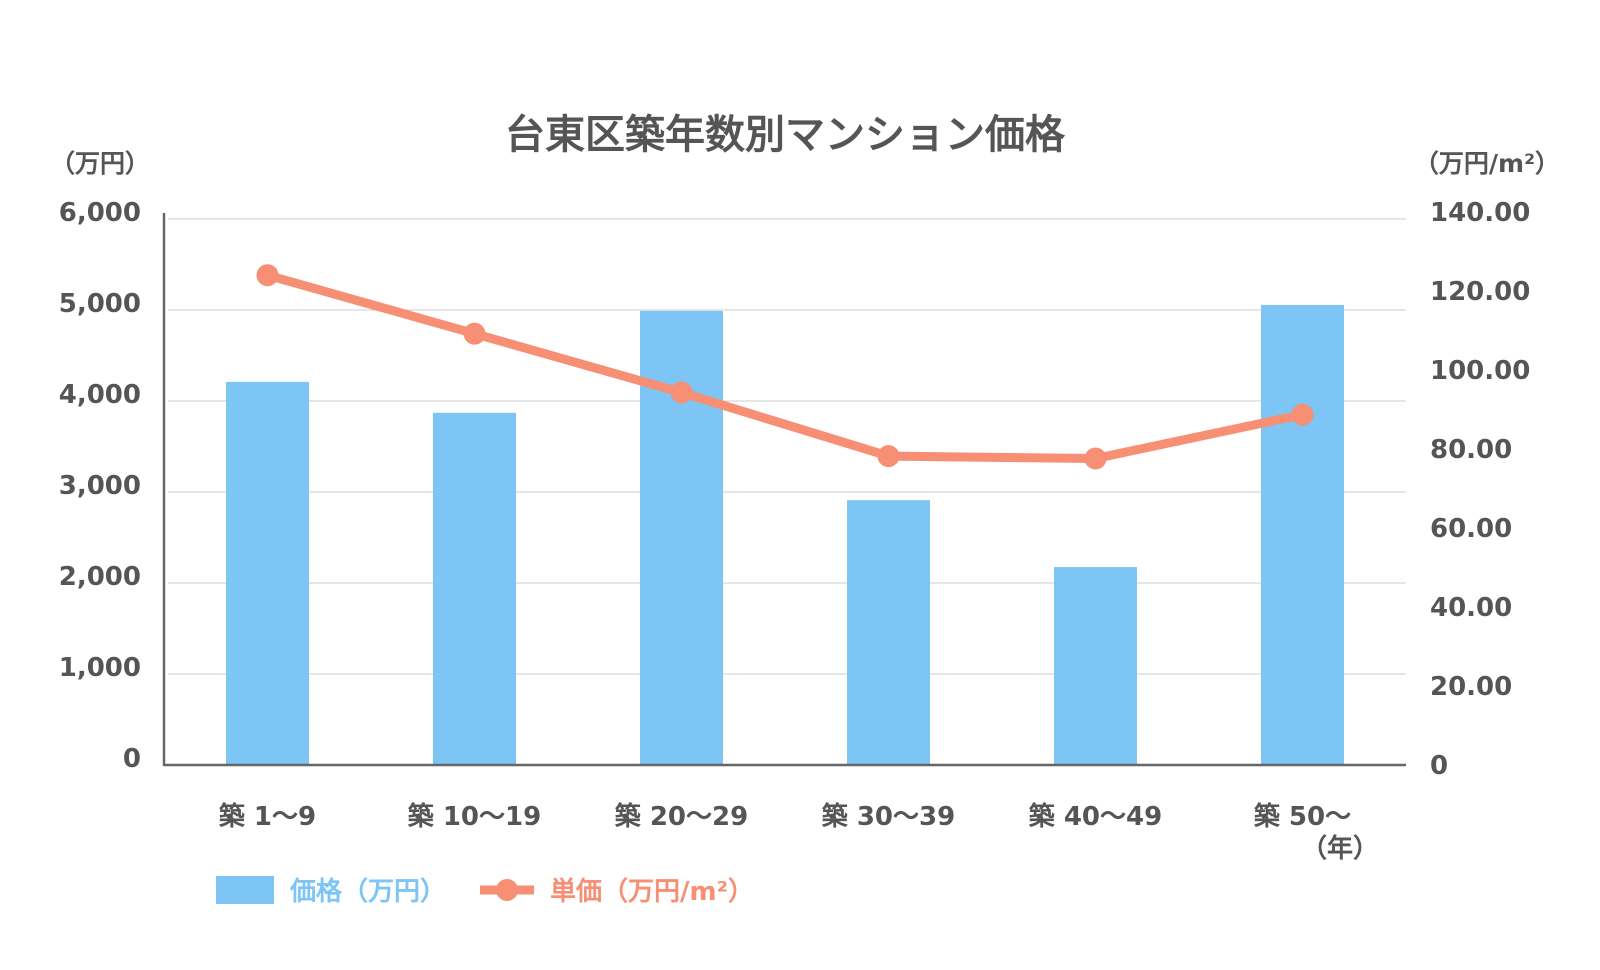  What do you see at coordinates (1439, 766) in the screenshot?
I see `right-tick-label: 0` at bounding box center [1439, 766].